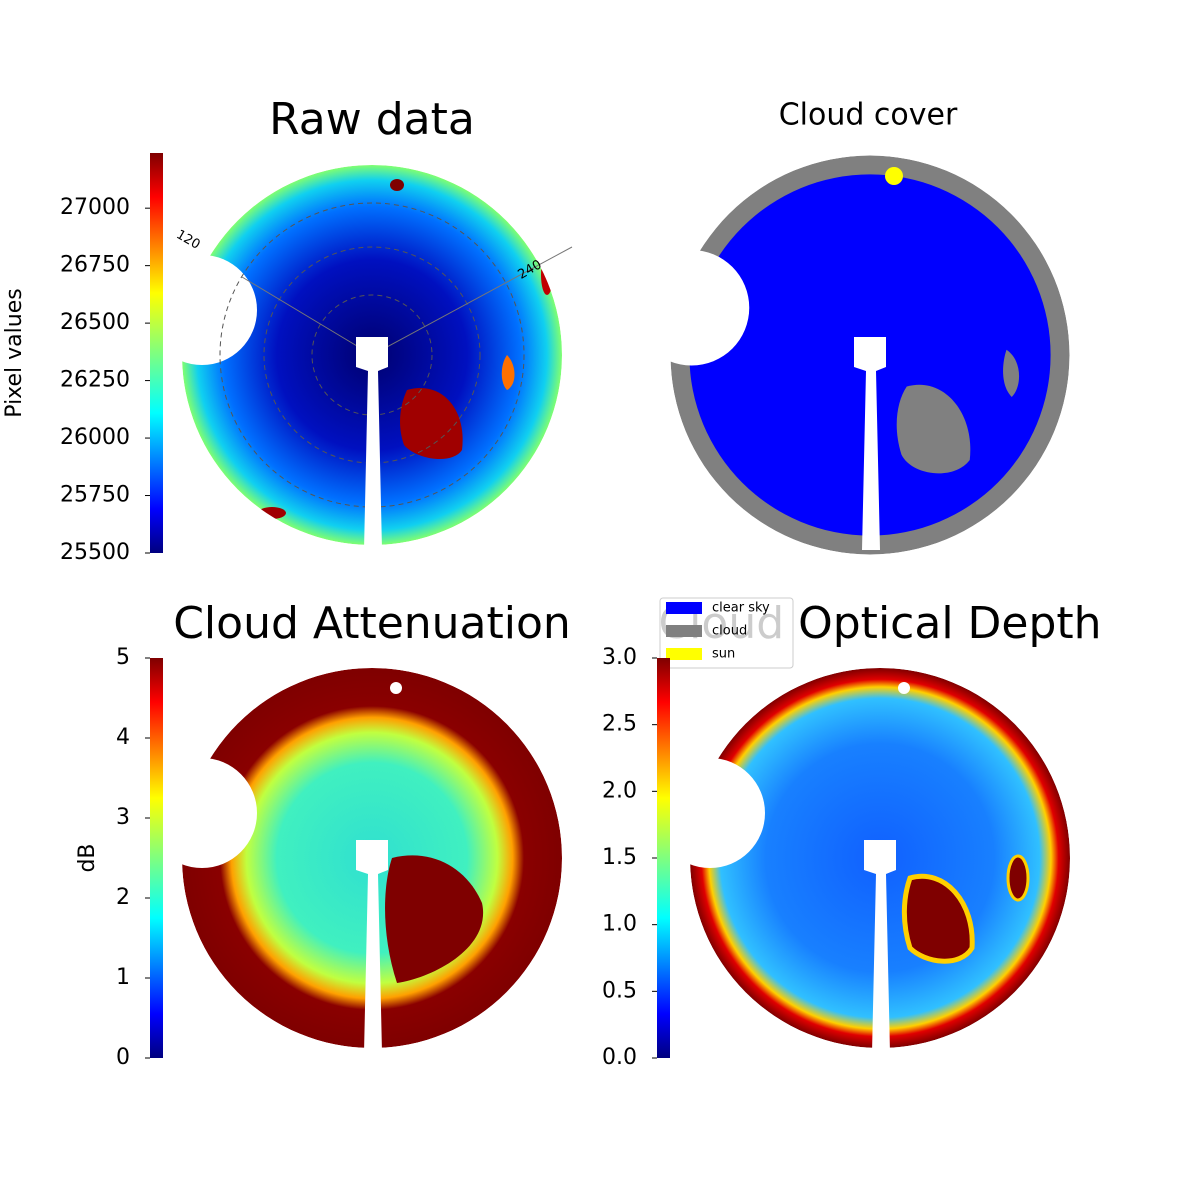  I want to click on tick-label: 1.5, so click(619, 857).